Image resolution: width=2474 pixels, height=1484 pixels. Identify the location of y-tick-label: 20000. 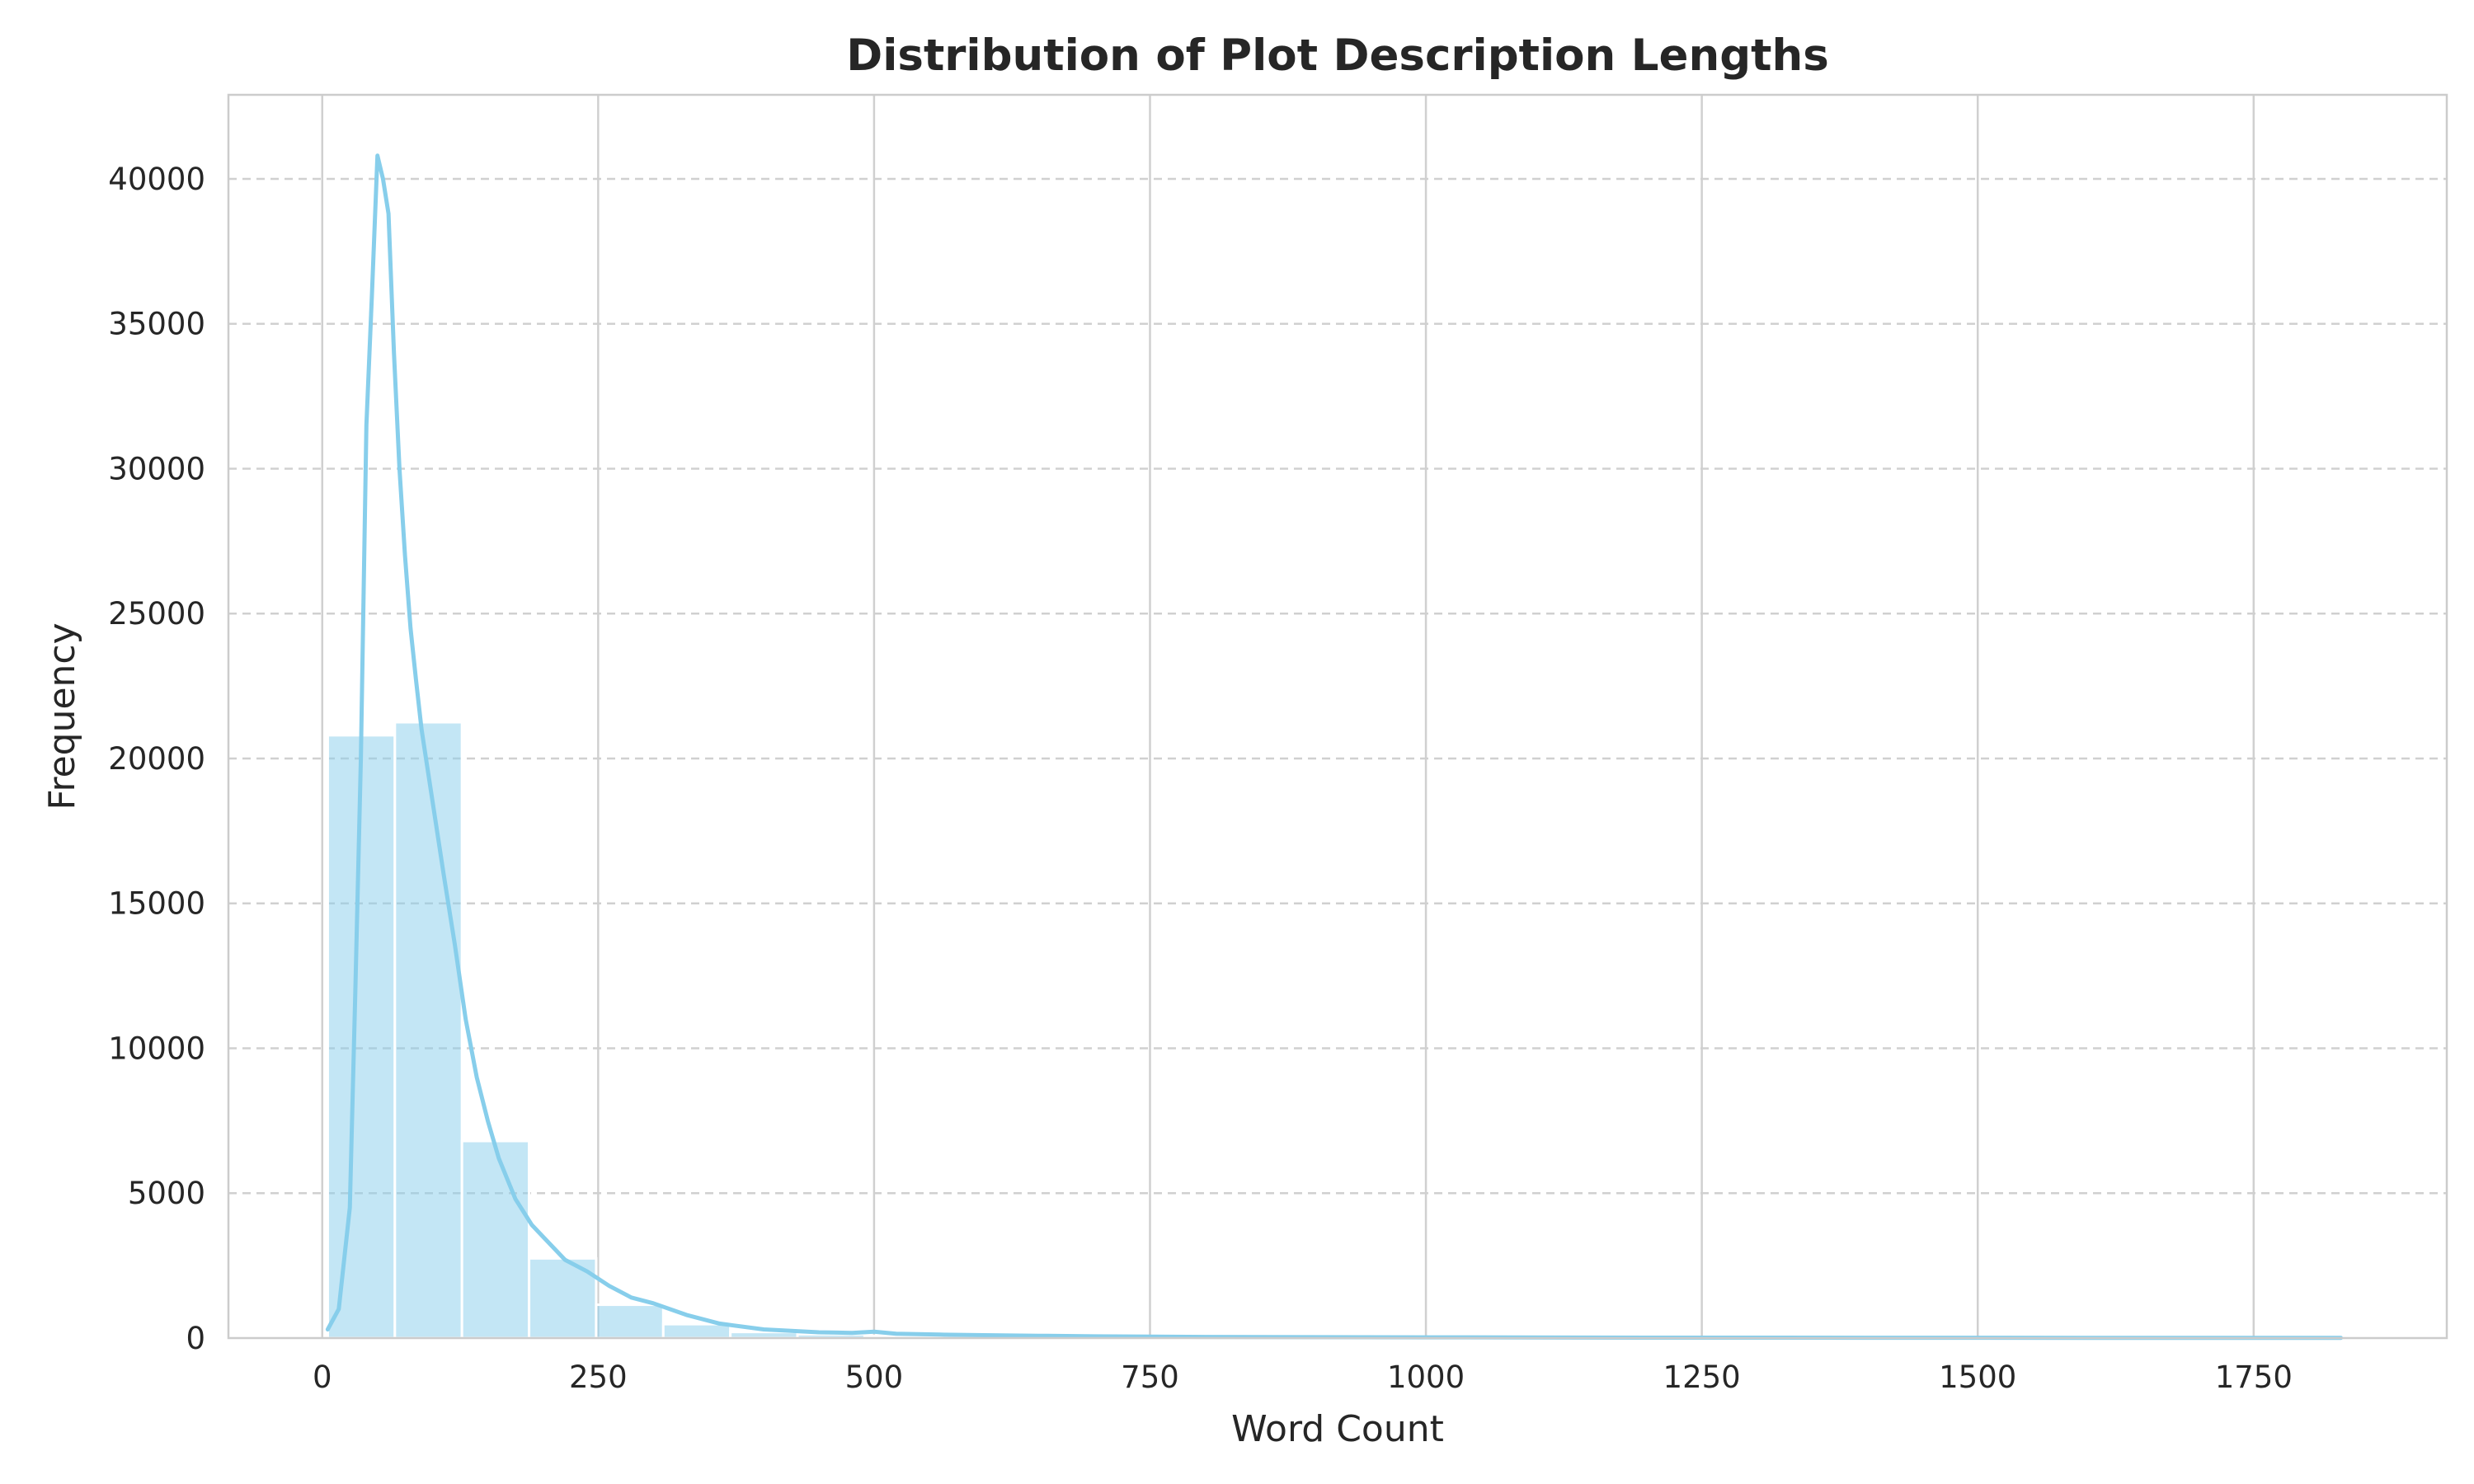
(156, 759).